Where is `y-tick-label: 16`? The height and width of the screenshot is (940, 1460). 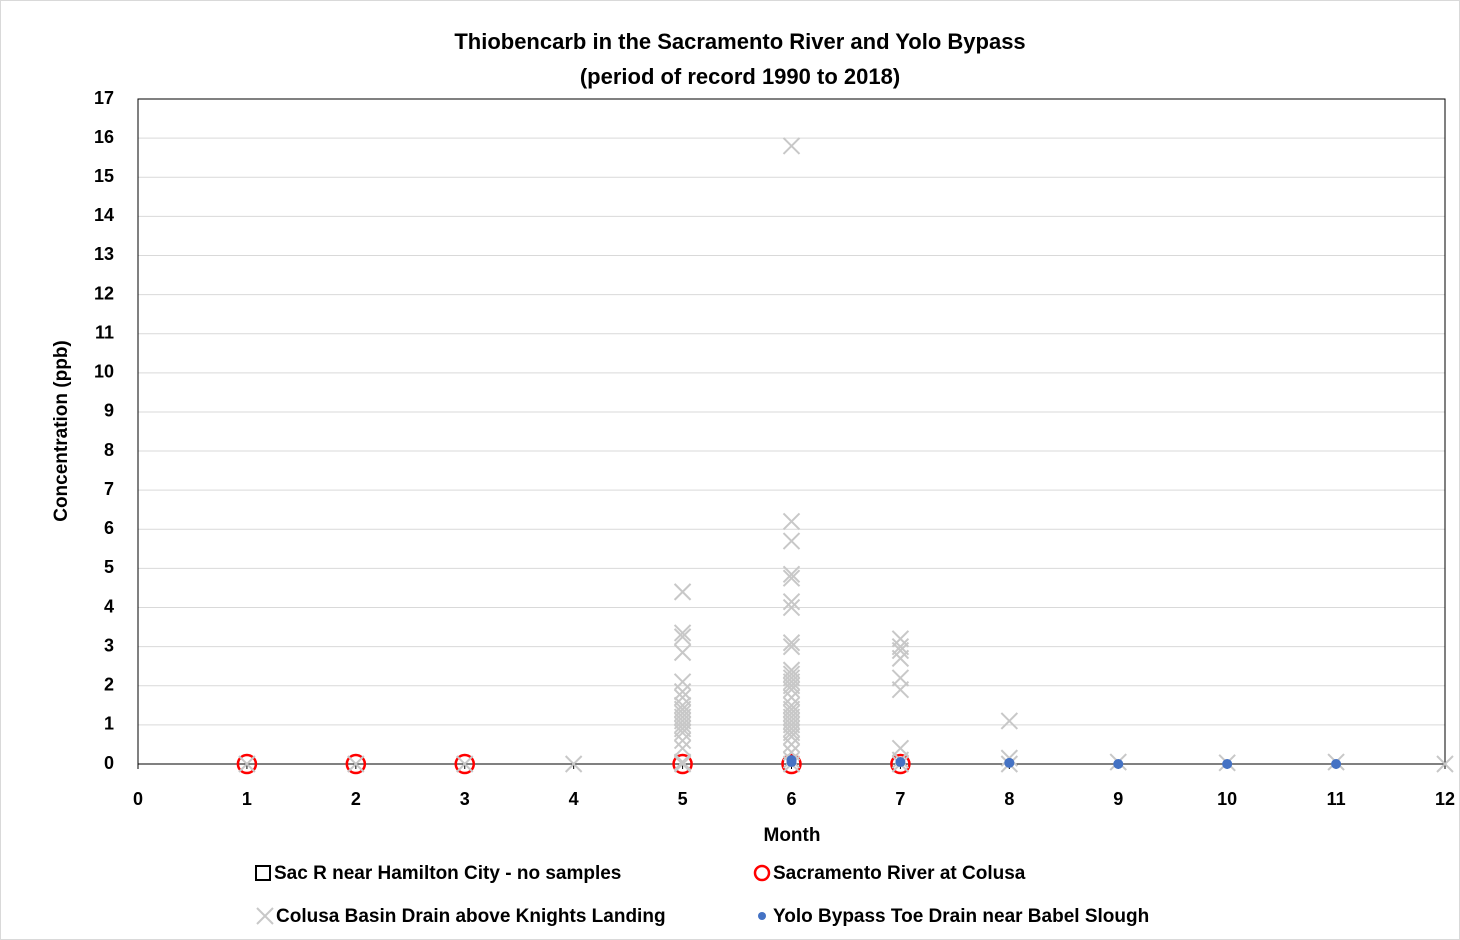 y-tick-label: 16 is located at coordinates (104, 137).